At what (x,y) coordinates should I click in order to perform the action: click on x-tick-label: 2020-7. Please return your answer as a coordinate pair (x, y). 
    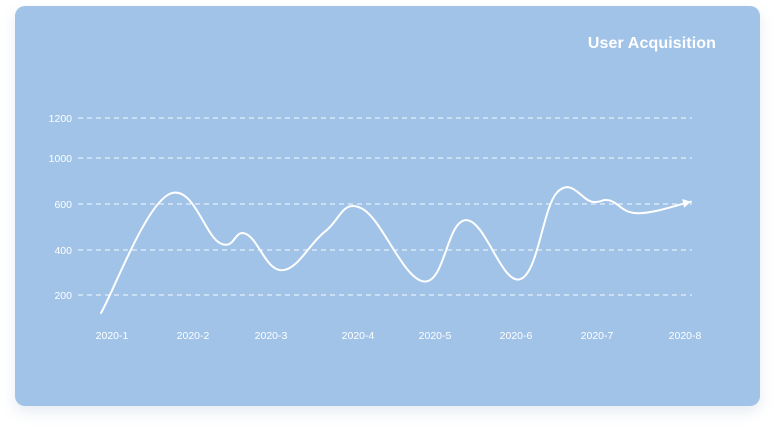
    Looking at the image, I should click on (597, 336).